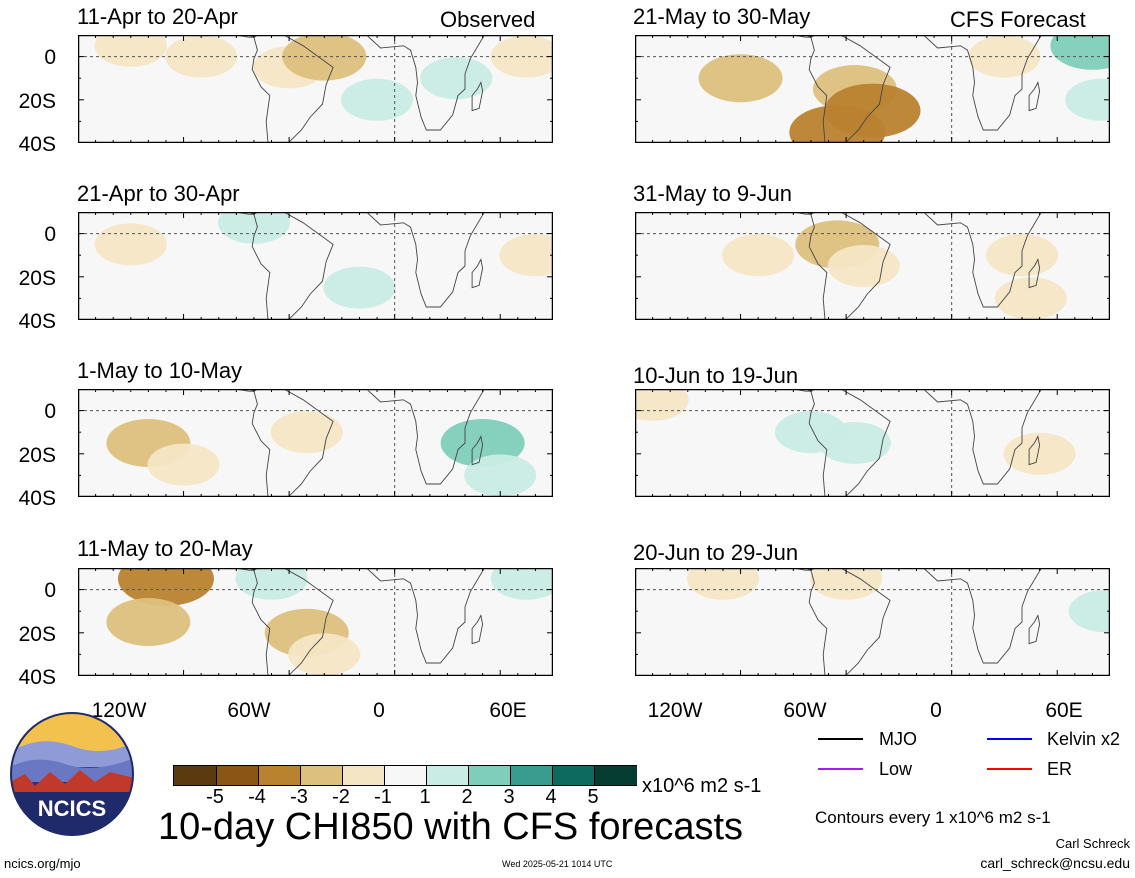 This screenshot has width=1135, height=878. Describe the element at coordinates (408, 798) in the screenshot. I see `colorbar-labels: -5 -4 -3 -2 -1 1 2 3 4 5` at that location.